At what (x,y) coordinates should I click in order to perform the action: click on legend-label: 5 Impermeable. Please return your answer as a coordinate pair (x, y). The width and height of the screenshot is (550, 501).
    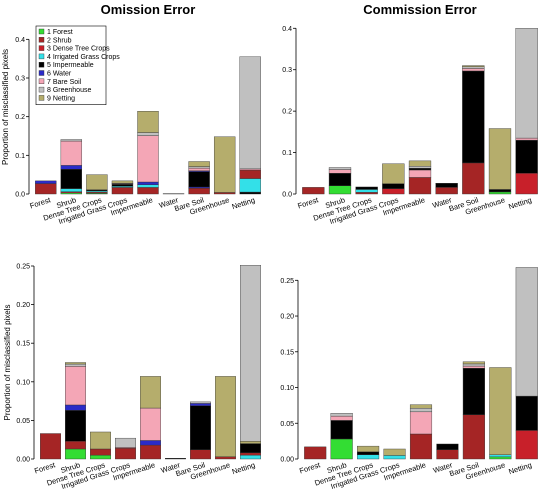
    Looking at the image, I should click on (70, 65).